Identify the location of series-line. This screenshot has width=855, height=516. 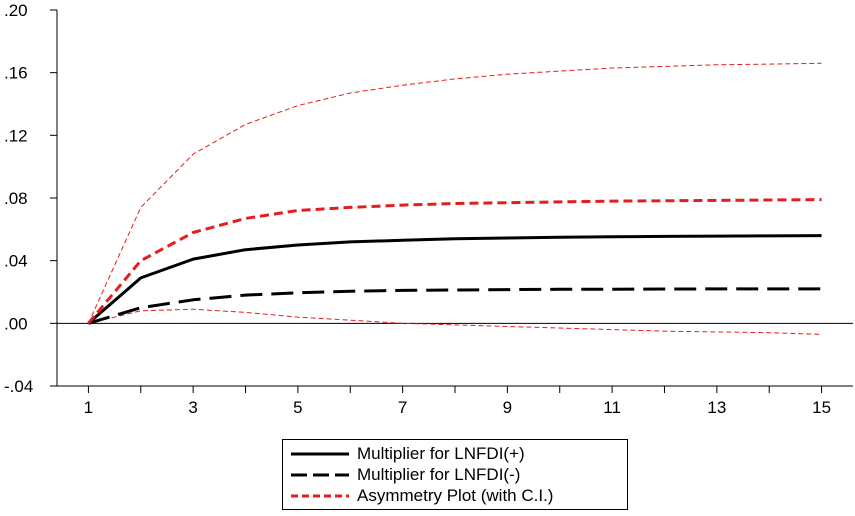
(454, 306).